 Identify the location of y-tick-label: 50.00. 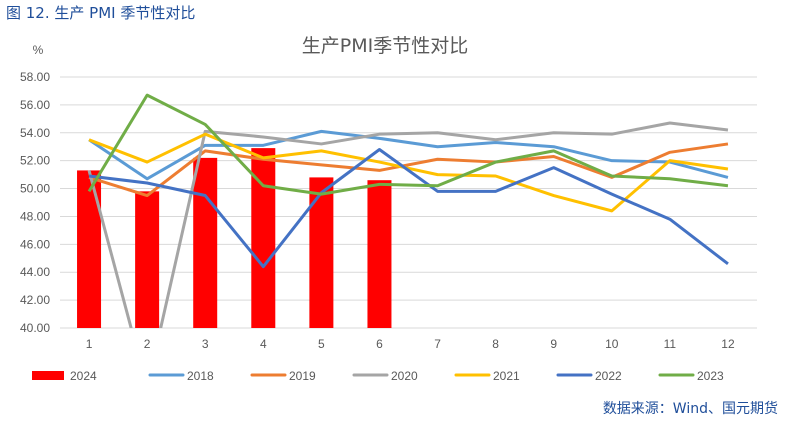
(35, 189).